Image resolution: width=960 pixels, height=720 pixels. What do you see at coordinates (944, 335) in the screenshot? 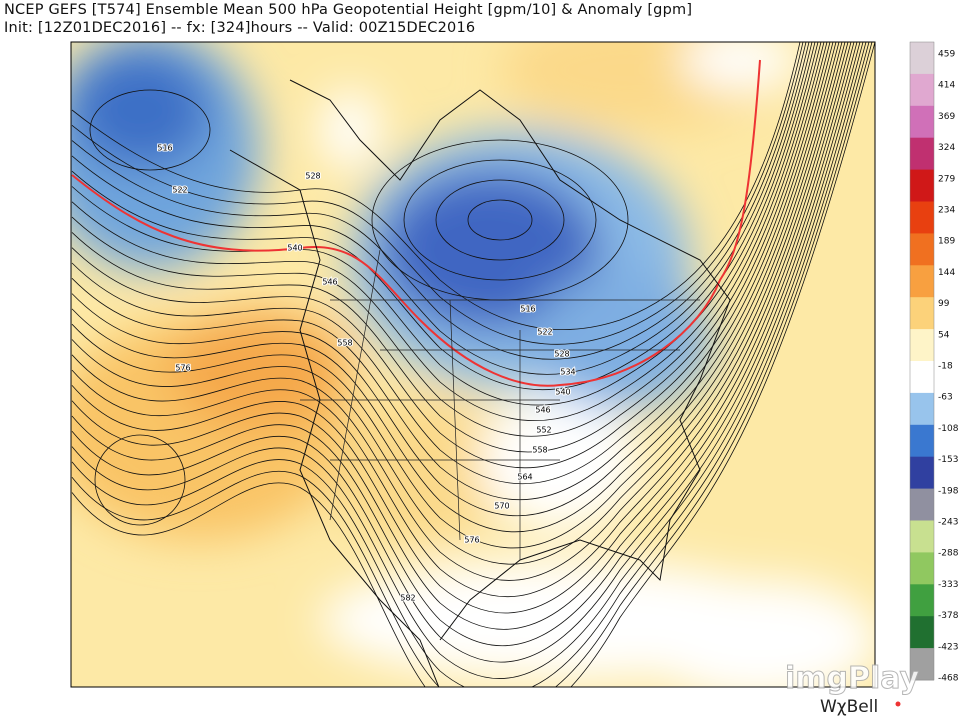
I see `colorbar-label: 54` at bounding box center [944, 335].